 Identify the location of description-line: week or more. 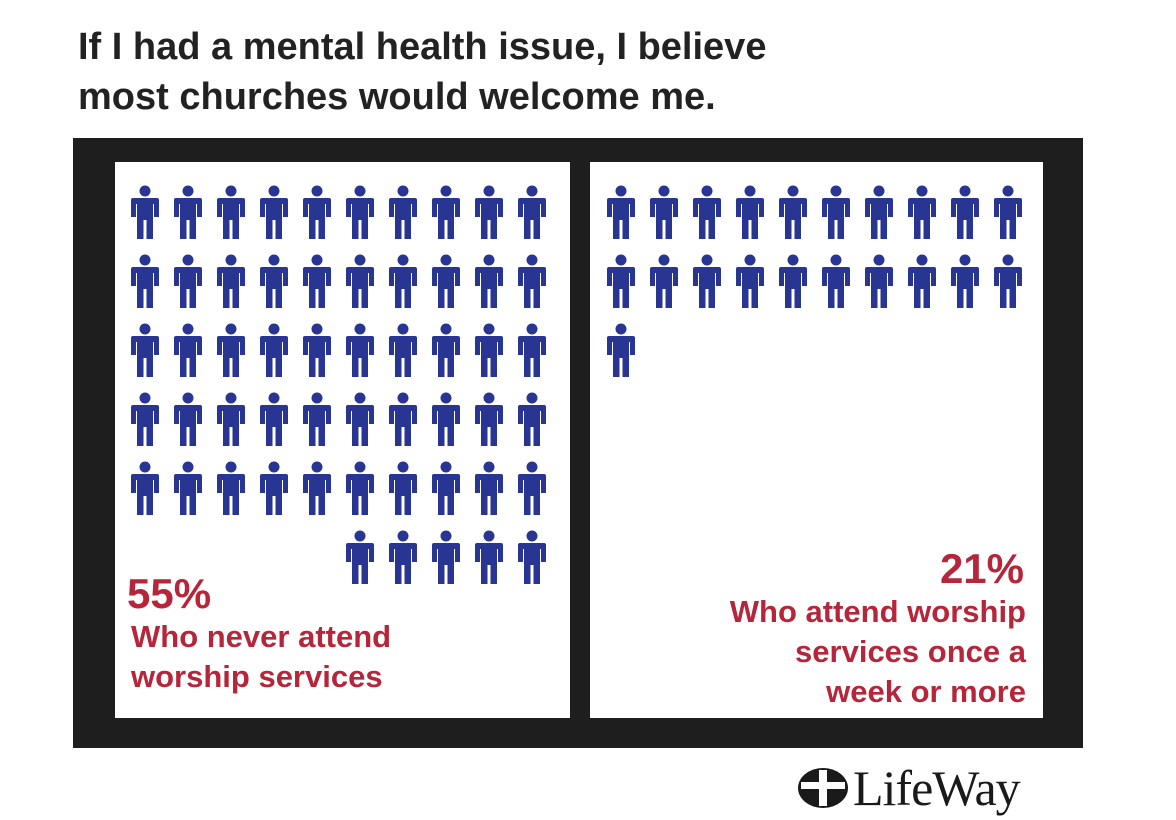
(926, 691).